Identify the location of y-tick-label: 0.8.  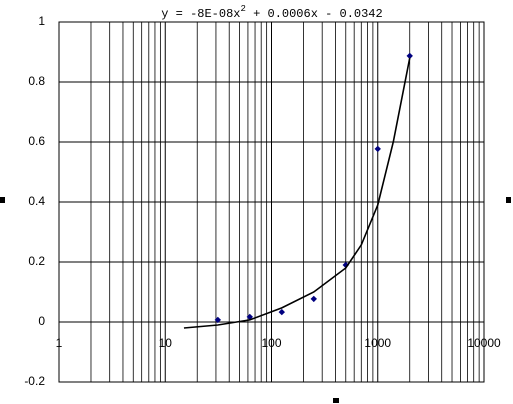
(36, 81).